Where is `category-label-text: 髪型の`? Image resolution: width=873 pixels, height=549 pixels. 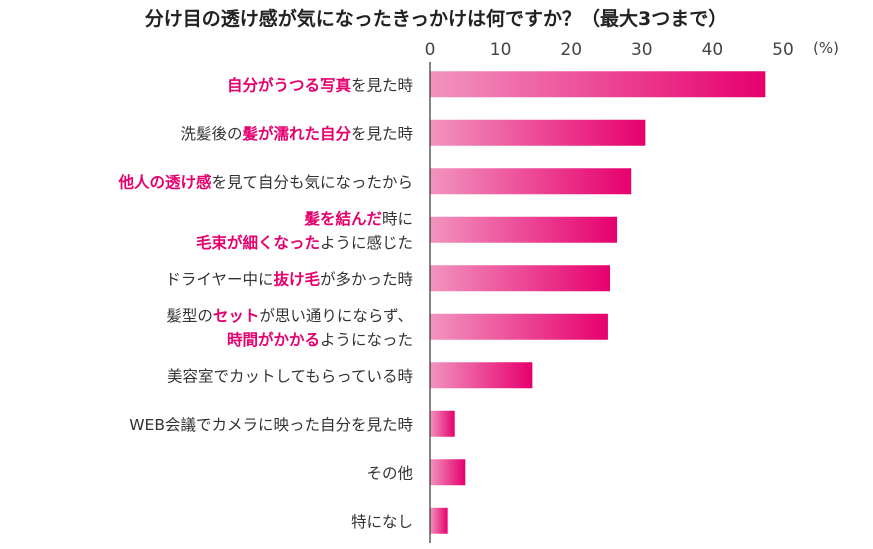 category-label-text: 髪型の is located at coordinates (189, 316).